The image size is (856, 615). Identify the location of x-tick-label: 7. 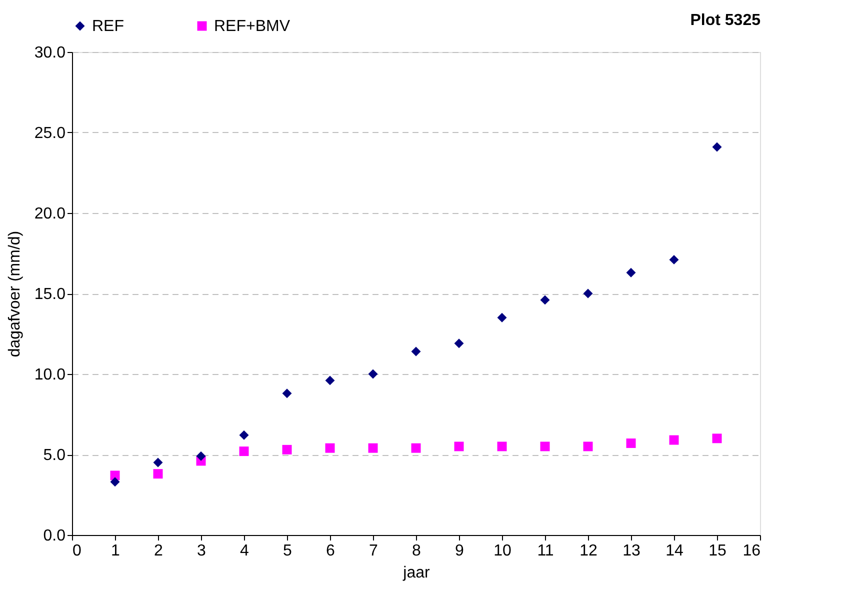
(373, 551).